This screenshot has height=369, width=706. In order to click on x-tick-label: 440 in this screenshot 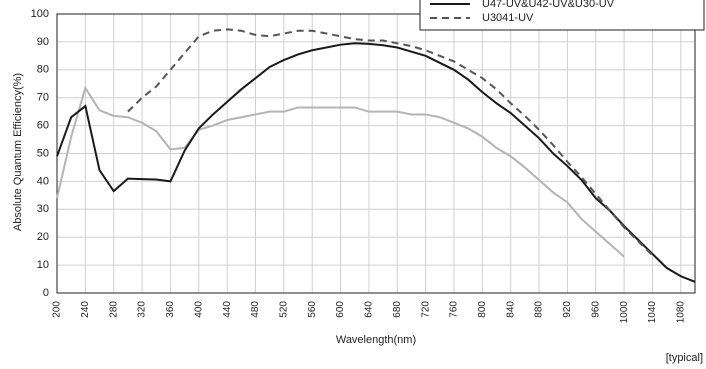, I will do `click(227, 309)`.